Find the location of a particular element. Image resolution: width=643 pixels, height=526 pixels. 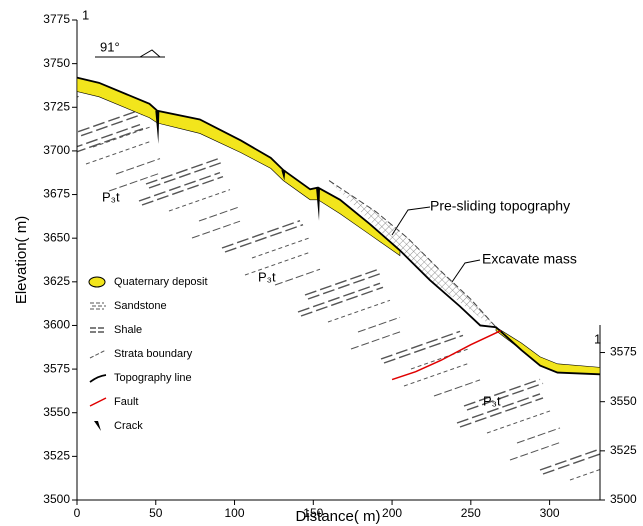

excavated-mass is located at coordinates (413, 255).